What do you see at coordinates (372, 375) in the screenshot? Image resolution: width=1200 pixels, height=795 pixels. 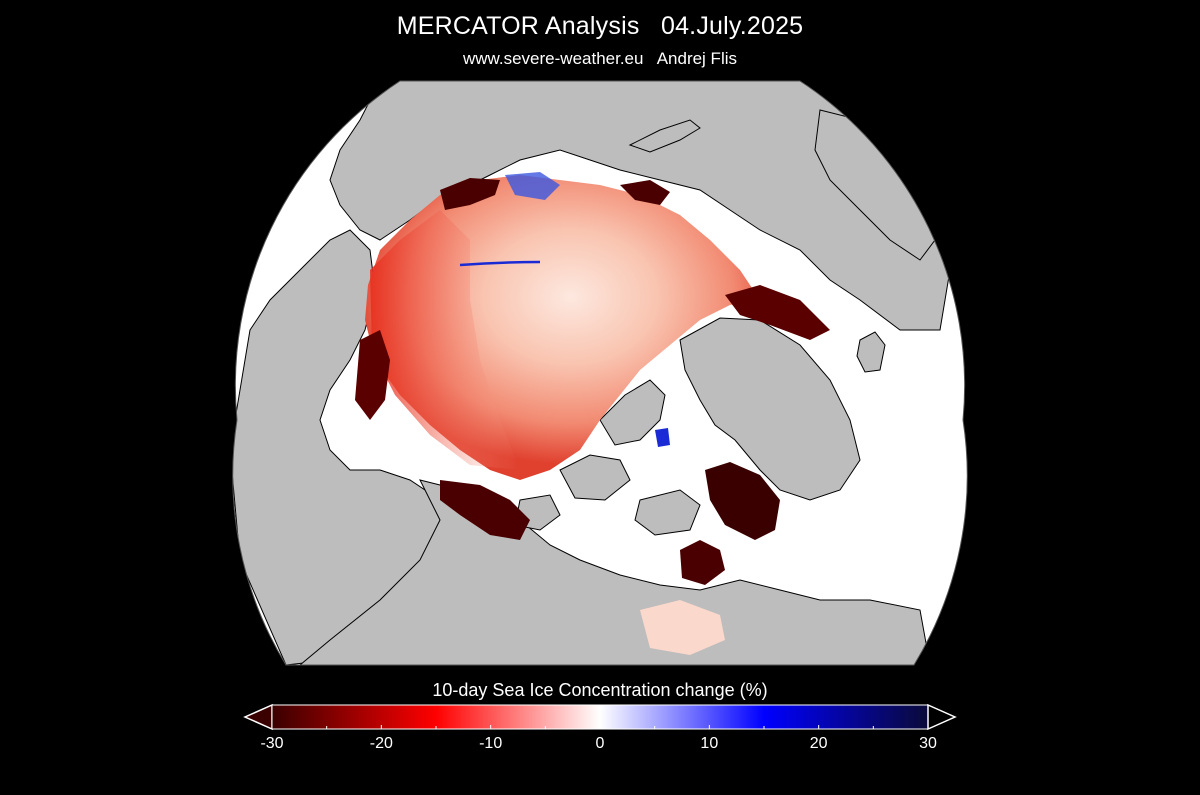 I see `strong-loss-chukchi` at bounding box center [372, 375].